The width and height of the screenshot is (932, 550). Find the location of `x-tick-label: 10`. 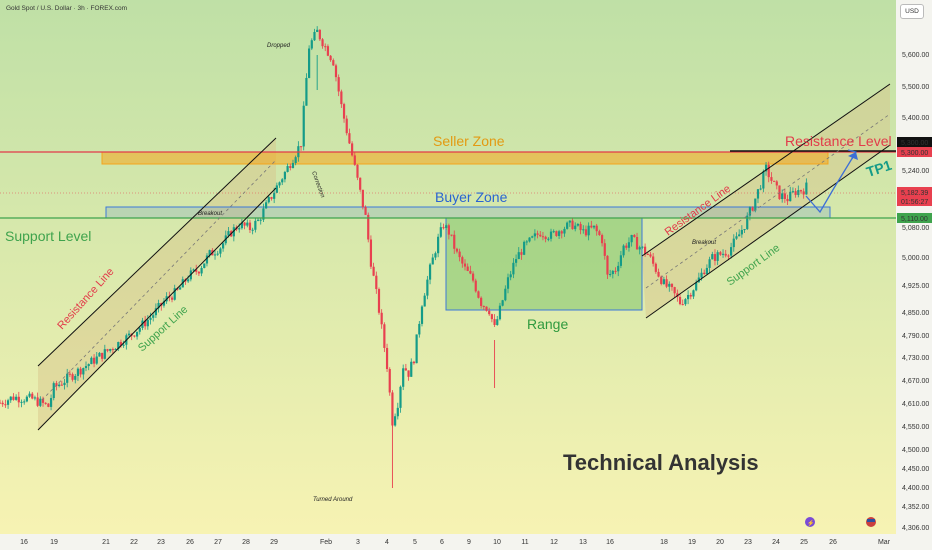

x-tick-label: 10 is located at coordinates (497, 542).